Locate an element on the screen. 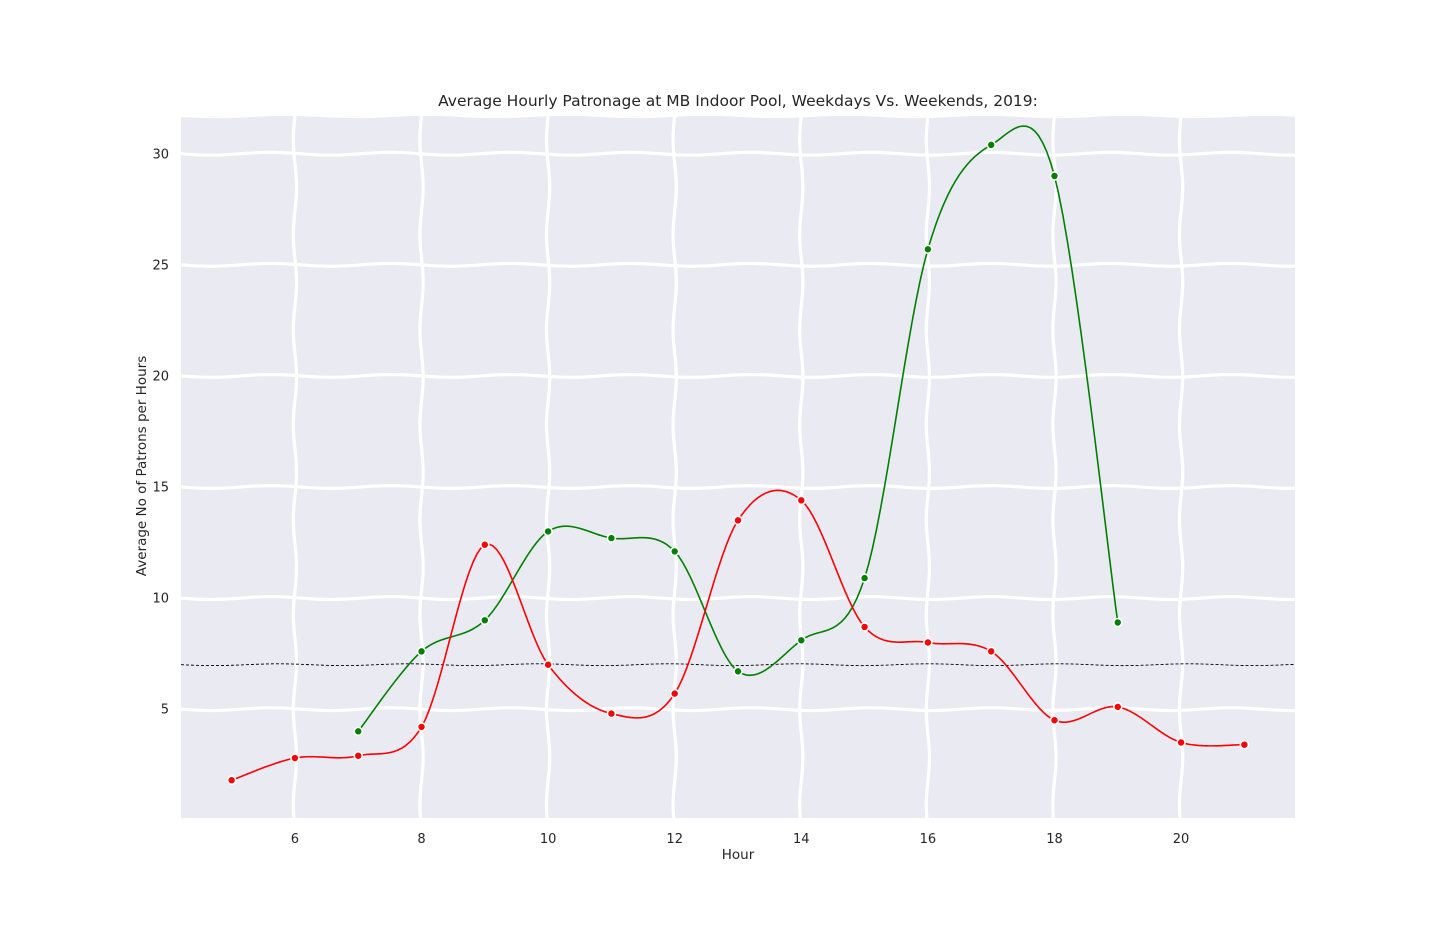 This screenshot has width=1440, height=936. x-axis-label: Hour is located at coordinates (738, 855).